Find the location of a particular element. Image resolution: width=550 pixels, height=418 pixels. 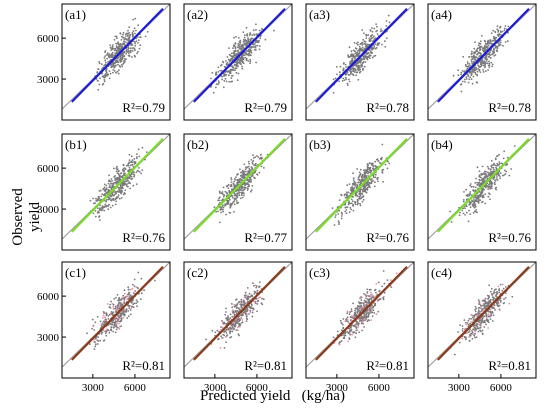

scatter-points is located at coordinates (242, 58).